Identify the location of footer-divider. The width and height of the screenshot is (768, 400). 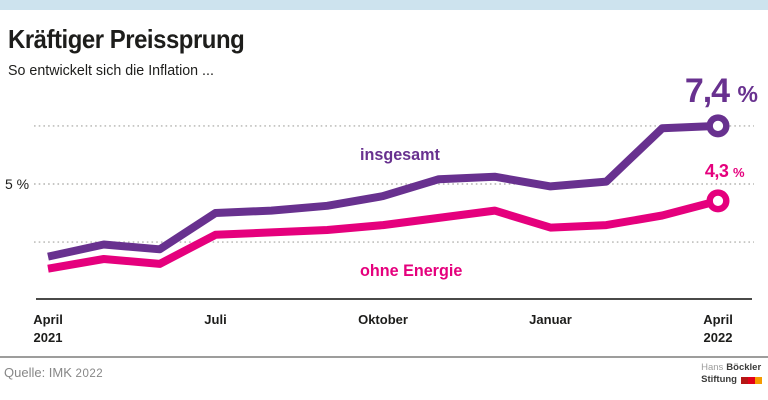
(384, 357).